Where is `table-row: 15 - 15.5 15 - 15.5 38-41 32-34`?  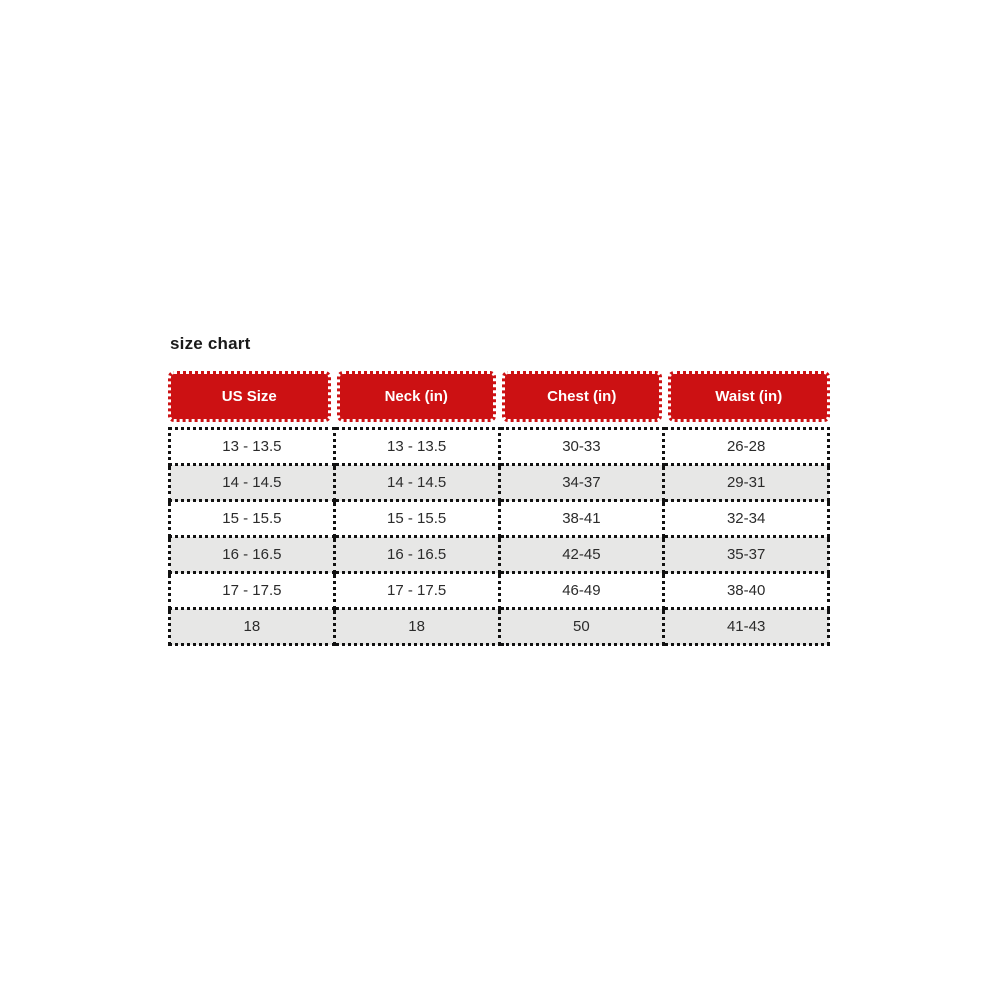 table-row: 15 - 15.5 15 - 15.5 38-41 32-34 is located at coordinates (499, 518).